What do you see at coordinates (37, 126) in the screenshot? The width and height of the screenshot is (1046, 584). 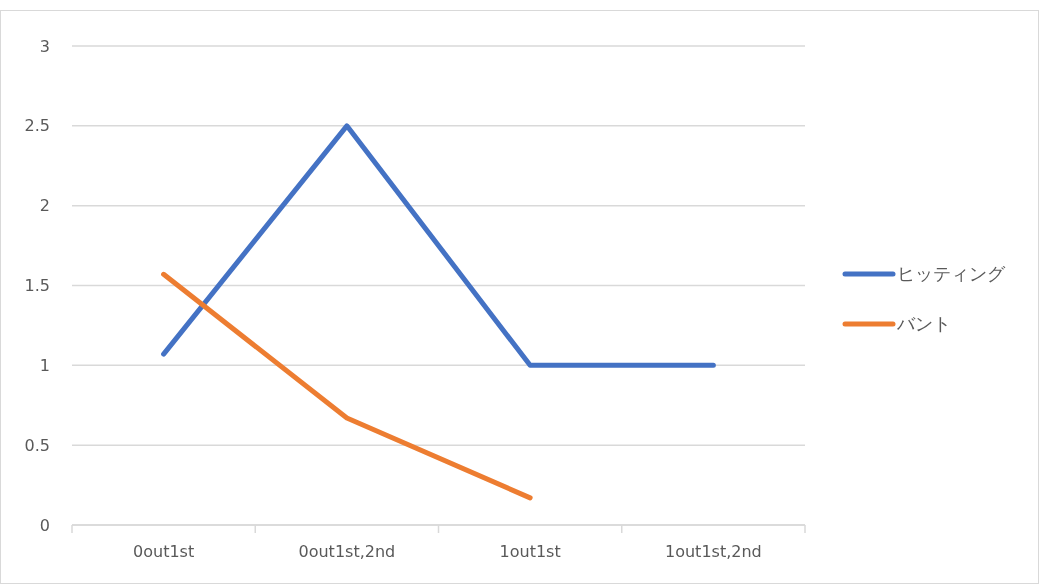 I see `y-tick-label: 2.5` at bounding box center [37, 126].